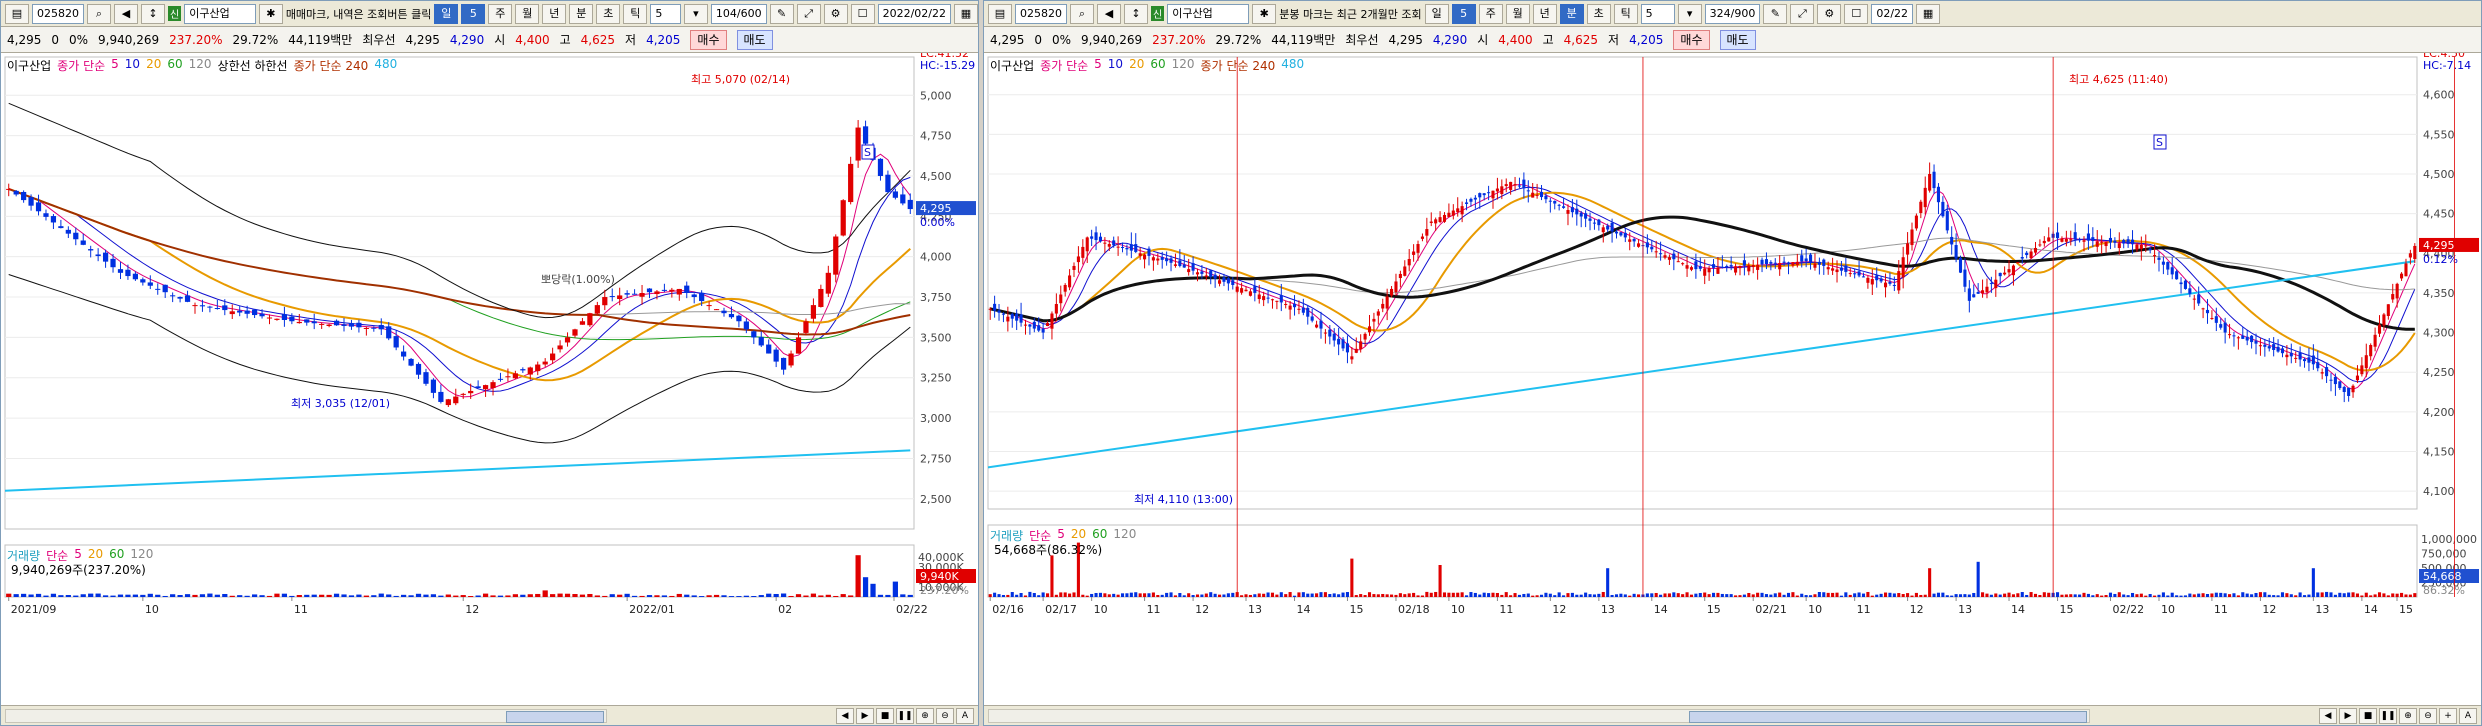 This screenshot has height=726, width=2482. I want to click on right-scroll-track, so click(1539, 716).